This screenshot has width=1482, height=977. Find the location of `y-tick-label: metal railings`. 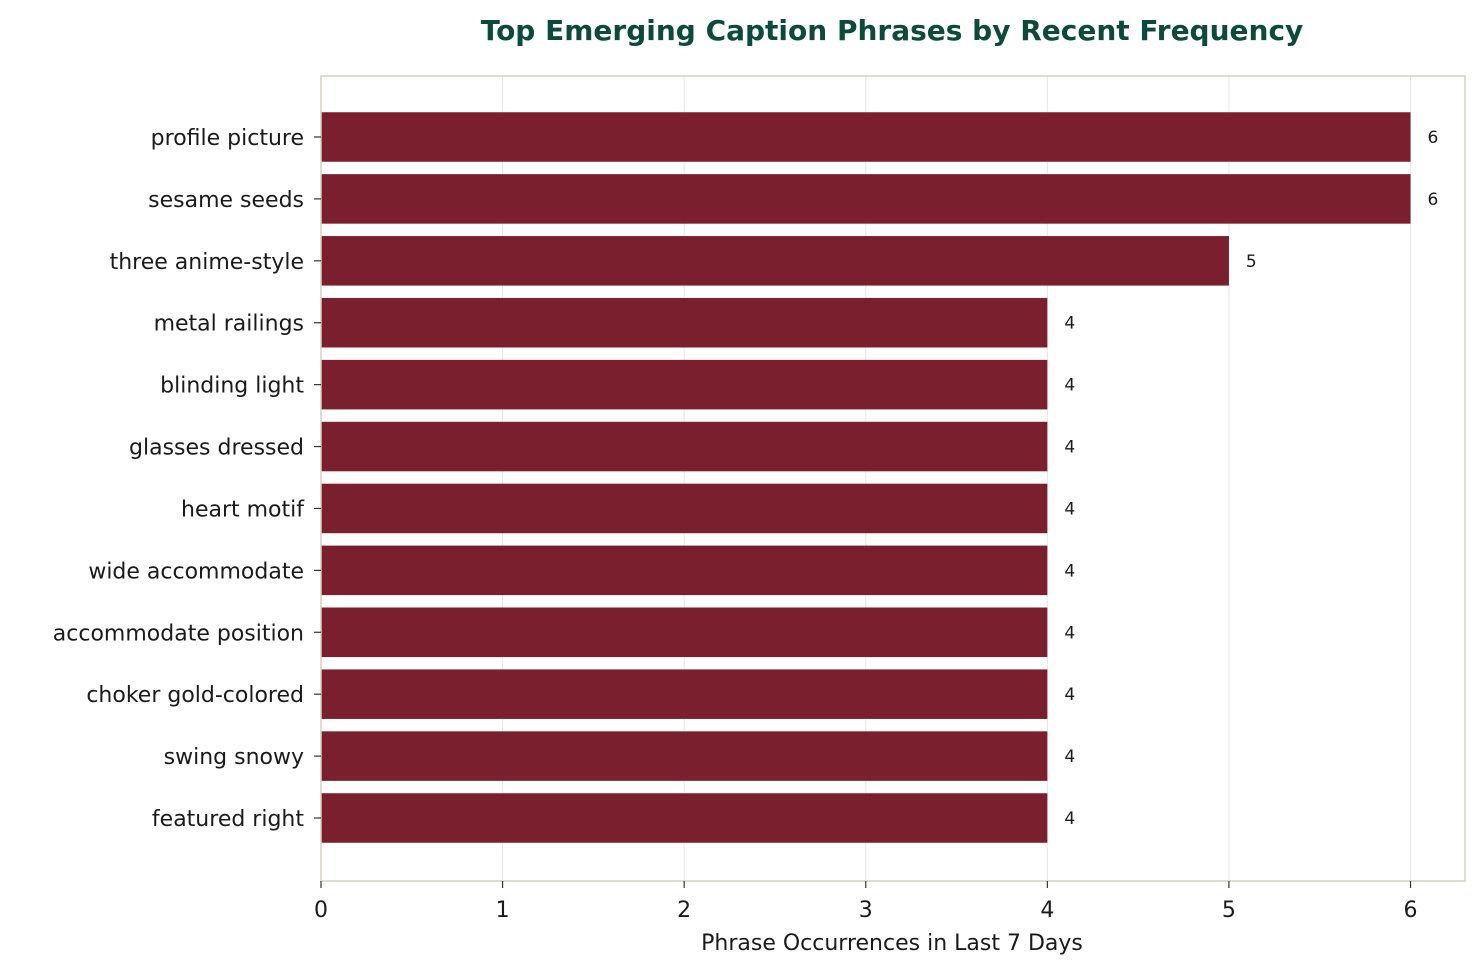

y-tick-label: metal railings is located at coordinates (229, 324).